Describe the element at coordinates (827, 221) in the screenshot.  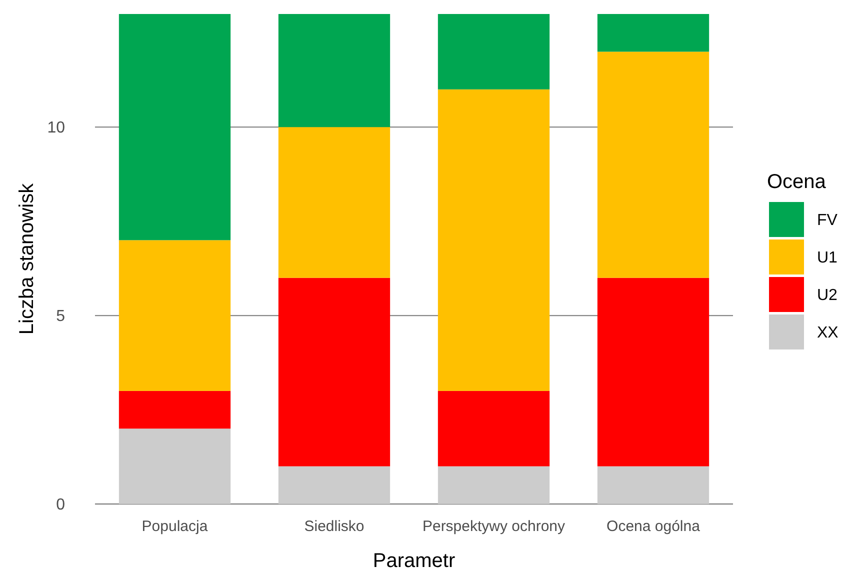
I see `legend-label: FV` at that location.